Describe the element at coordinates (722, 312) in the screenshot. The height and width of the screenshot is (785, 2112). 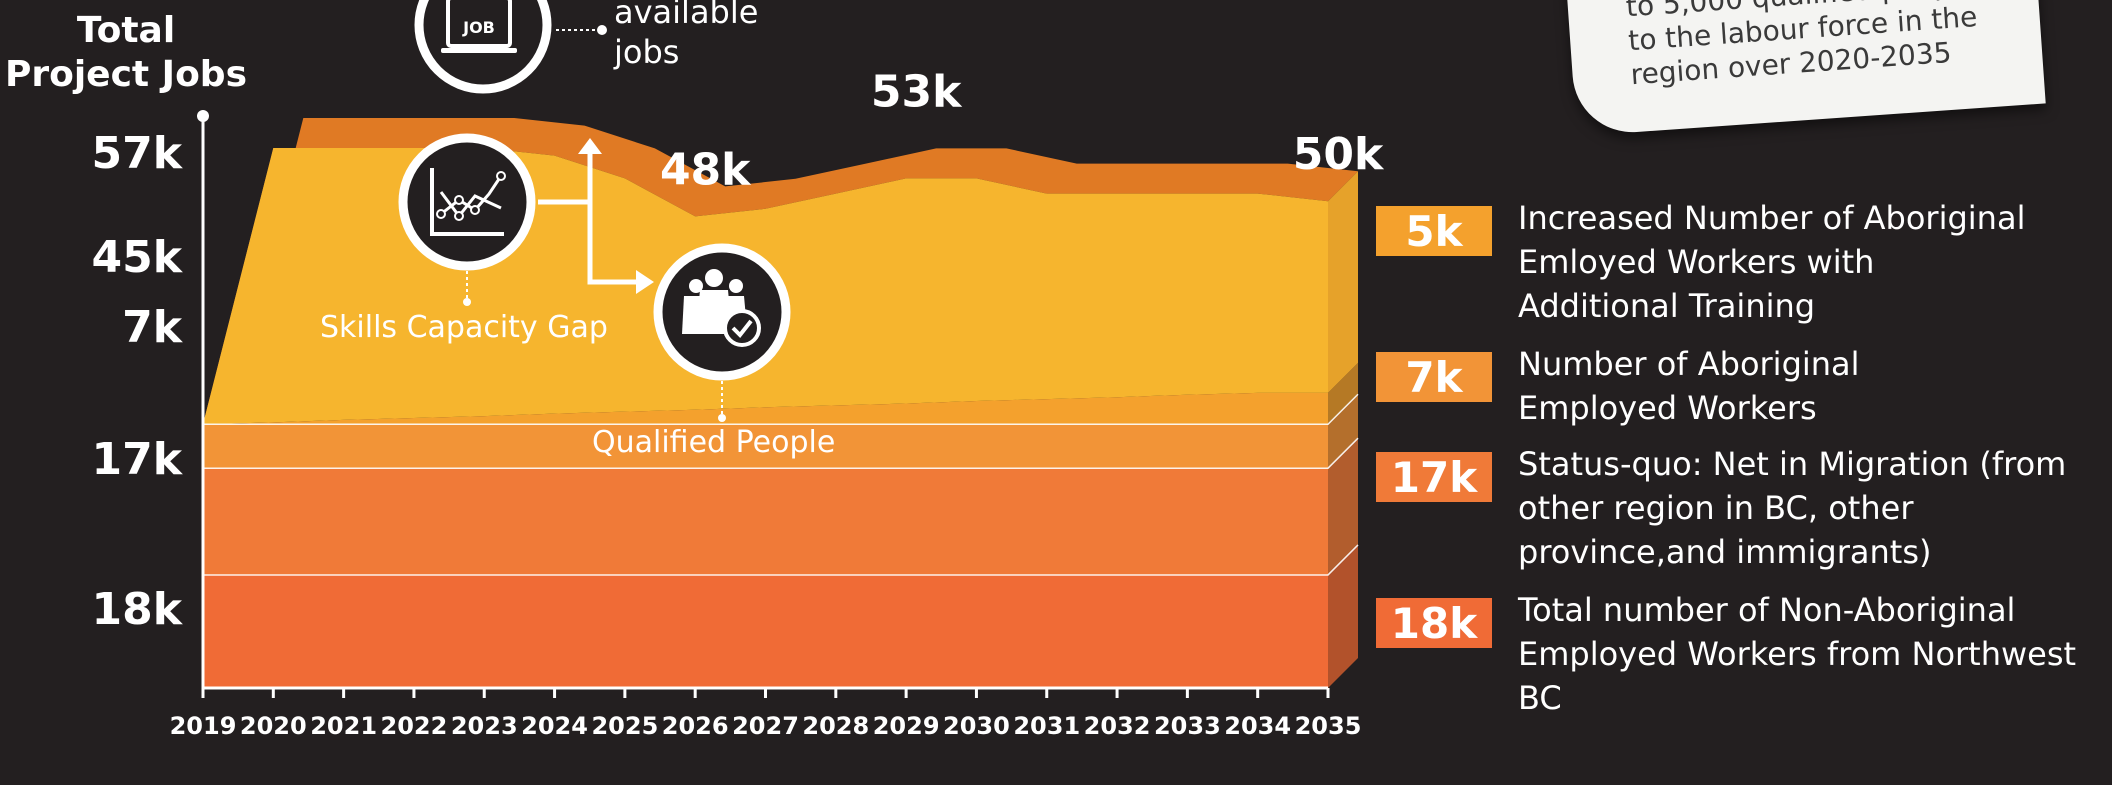
I see `qualified-people-icon` at that location.